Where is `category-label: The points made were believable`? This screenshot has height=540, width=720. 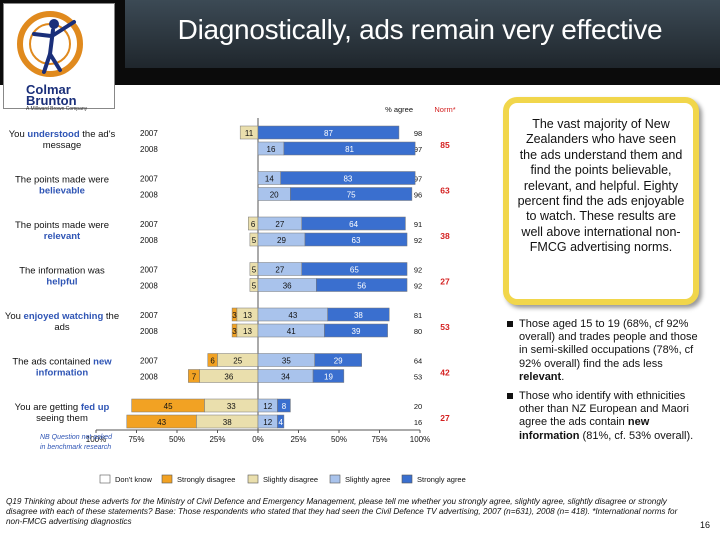
category-label: The points made were believable is located at coordinates (62, 186).